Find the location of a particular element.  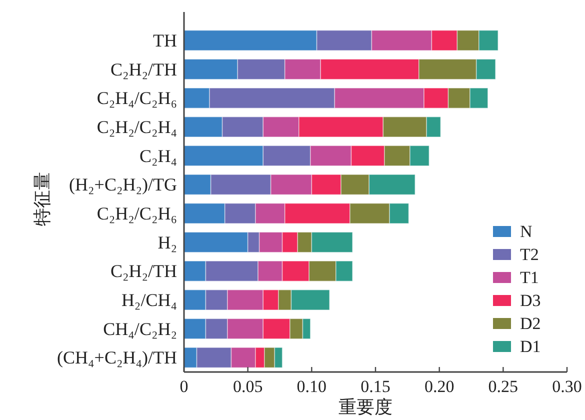

legend-label: T1 is located at coordinates (529, 277).